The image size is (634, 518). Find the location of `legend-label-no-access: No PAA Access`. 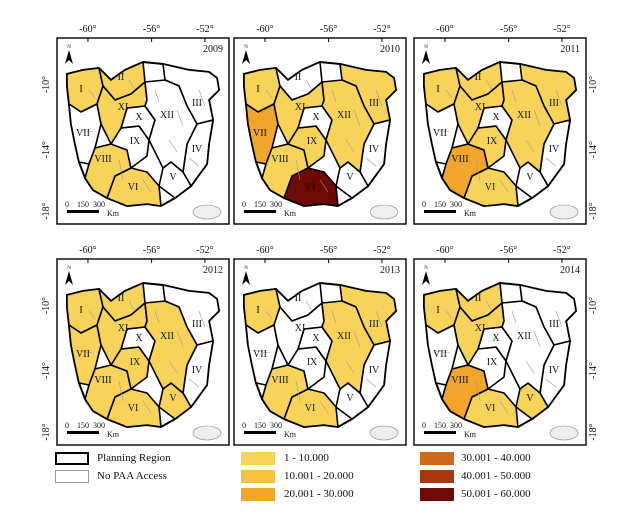

legend-label-no-access: No PAA Access is located at coordinates (132, 476).